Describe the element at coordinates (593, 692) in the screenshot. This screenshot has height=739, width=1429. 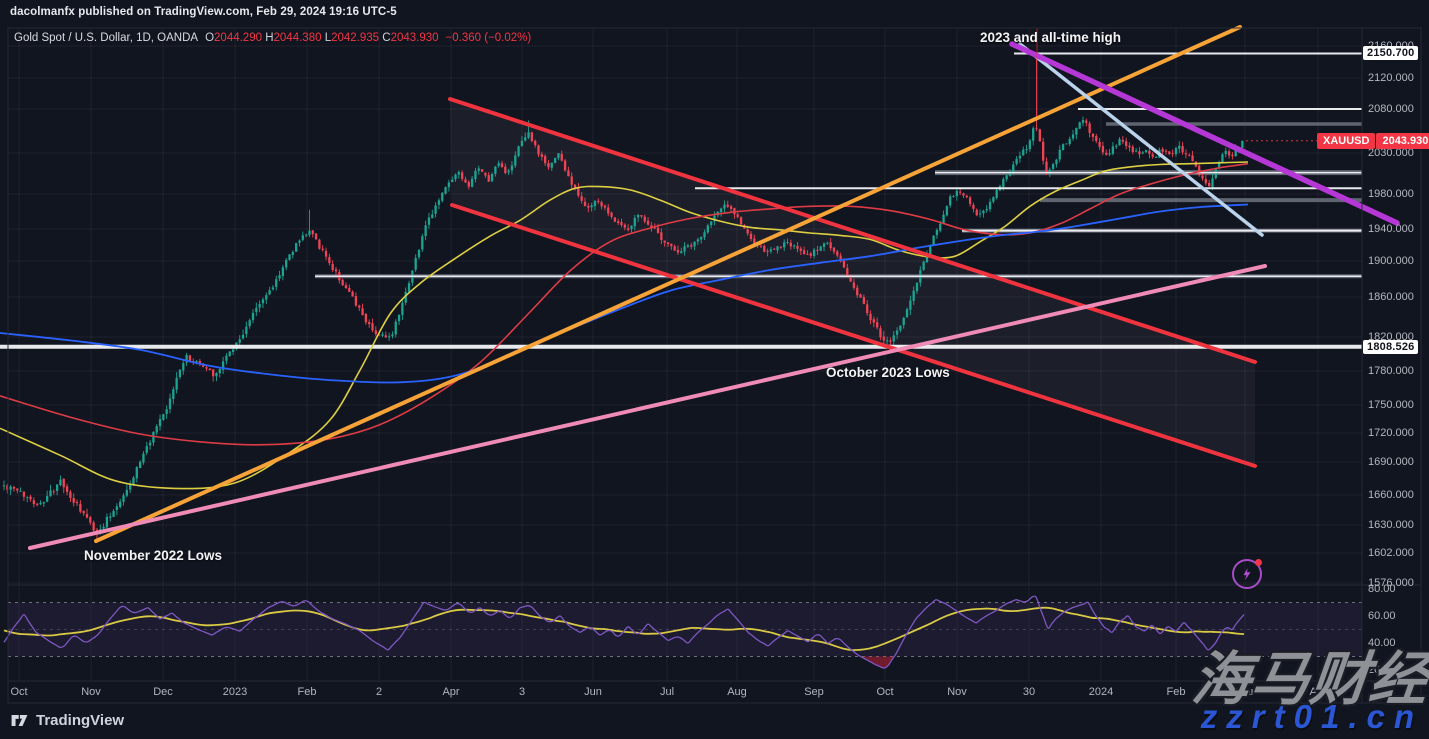
I see `time-tick-label: Jun` at that location.